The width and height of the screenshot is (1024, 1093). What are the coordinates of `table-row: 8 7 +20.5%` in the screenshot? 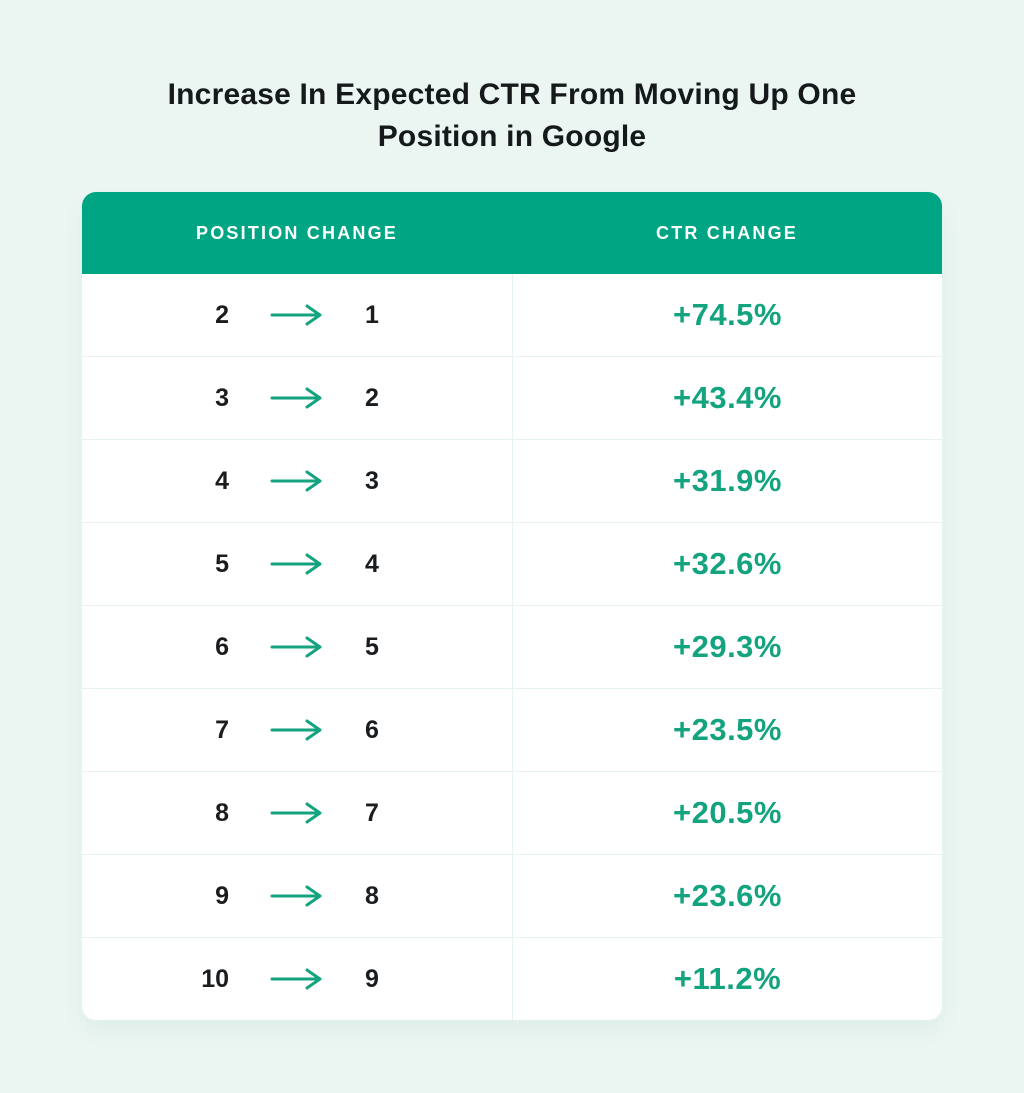 It's located at (512, 812).